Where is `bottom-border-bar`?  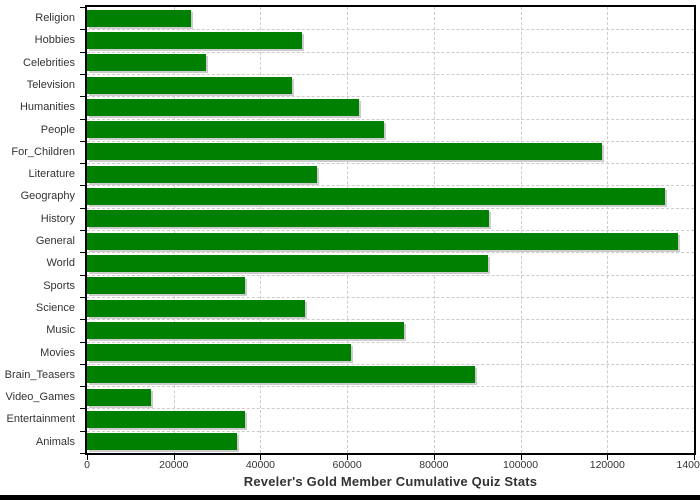 bottom-border-bar is located at coordinates (350, 497).